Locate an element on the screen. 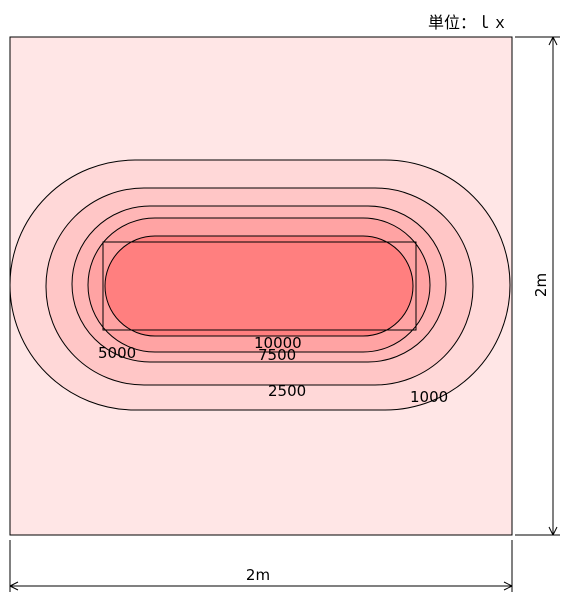 The width and height of the screenshot is (562, 592). contour-label-7500: 7500 is located at coordinates (277, 355).